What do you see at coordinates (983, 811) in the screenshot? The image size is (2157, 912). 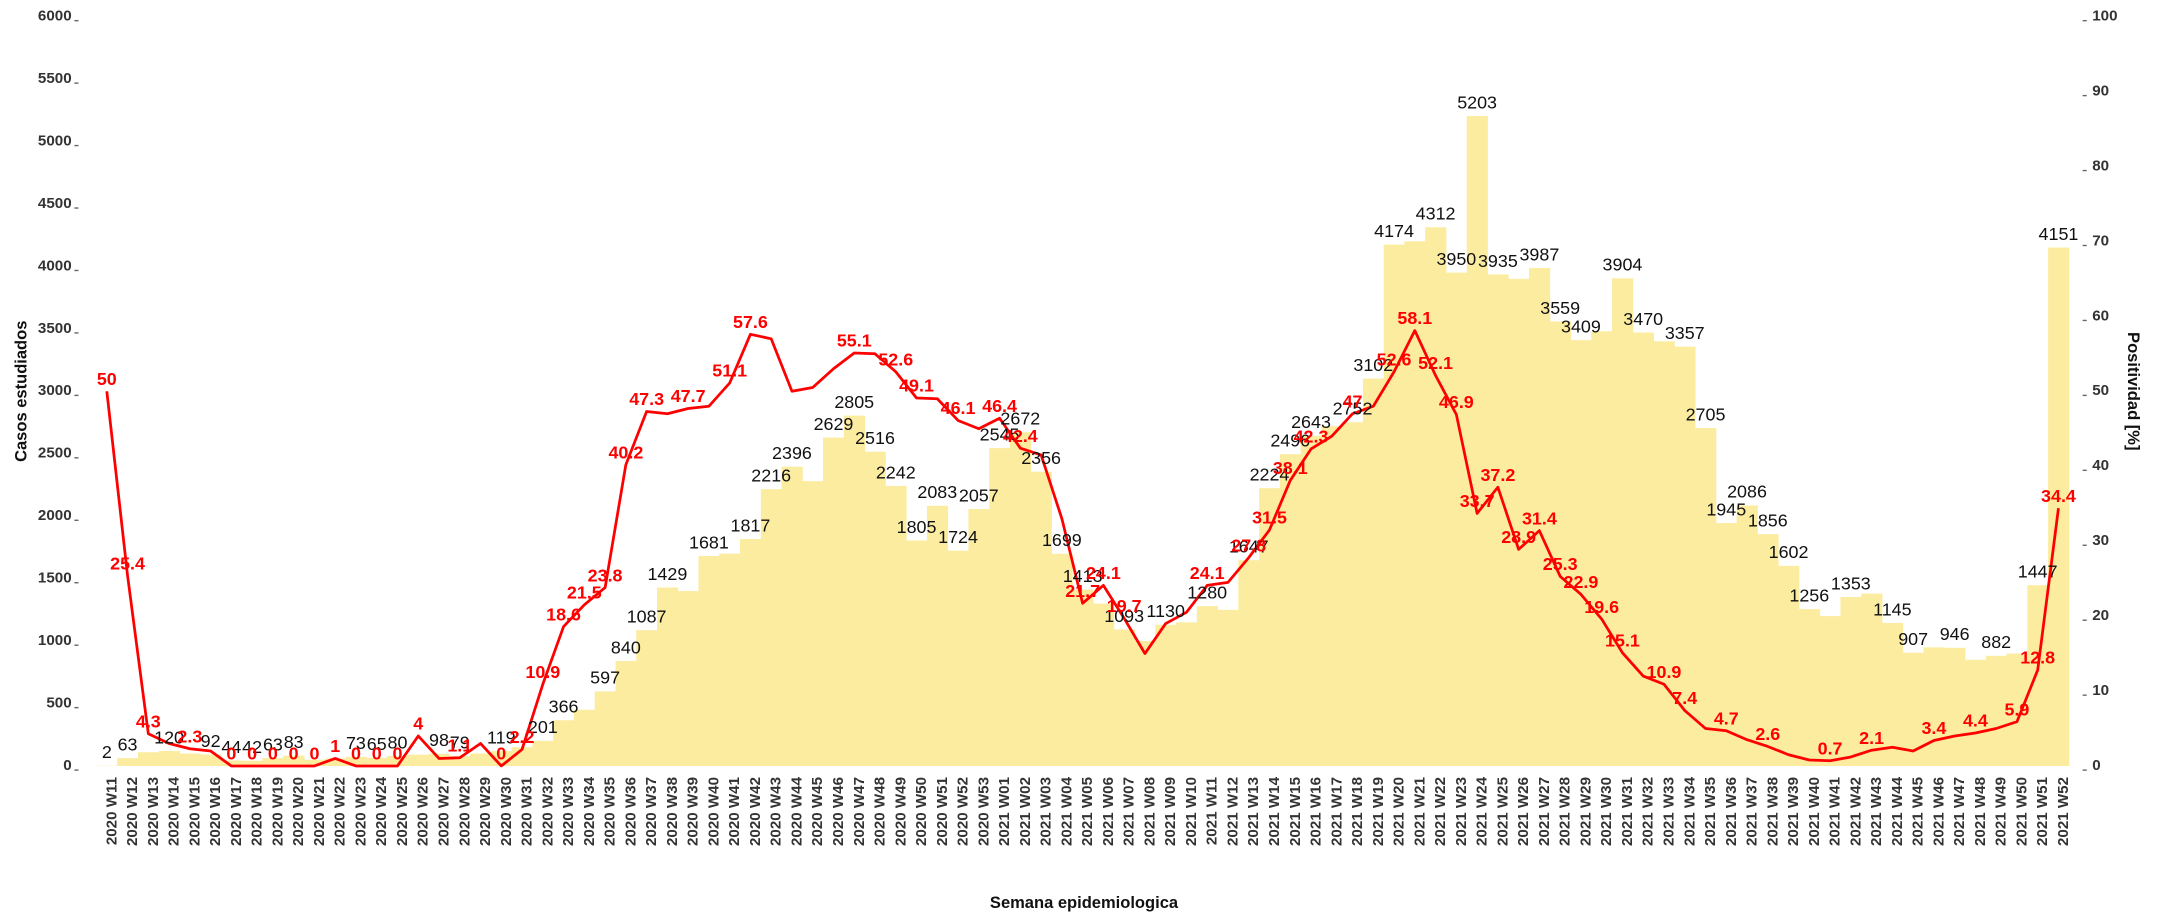 I see `x-tick-label: 2020 W53` at bounding box center [983, 811].